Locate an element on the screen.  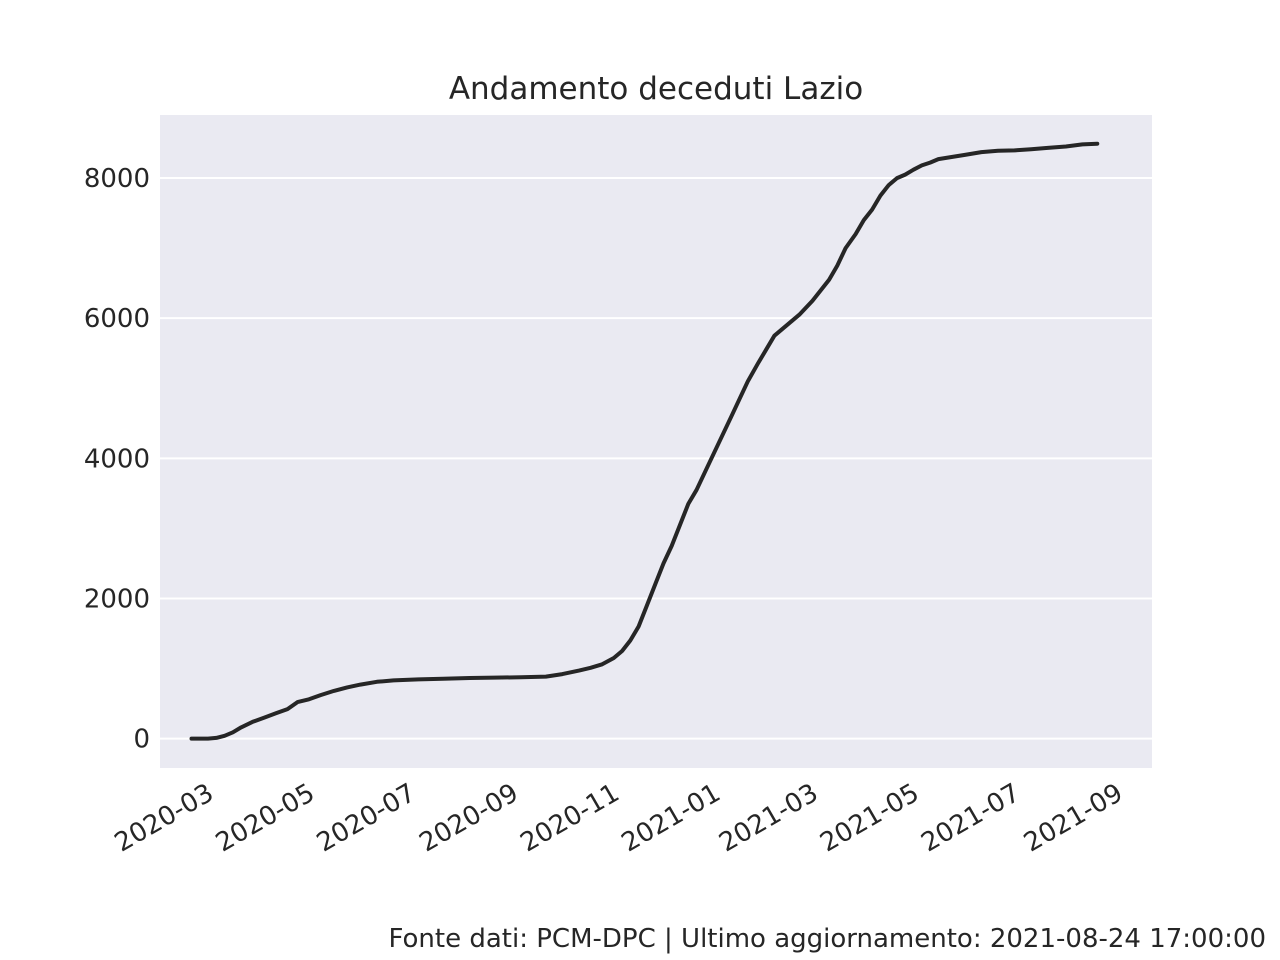
x-tick-label: 2020-05 is located at coordinates (265, 818).